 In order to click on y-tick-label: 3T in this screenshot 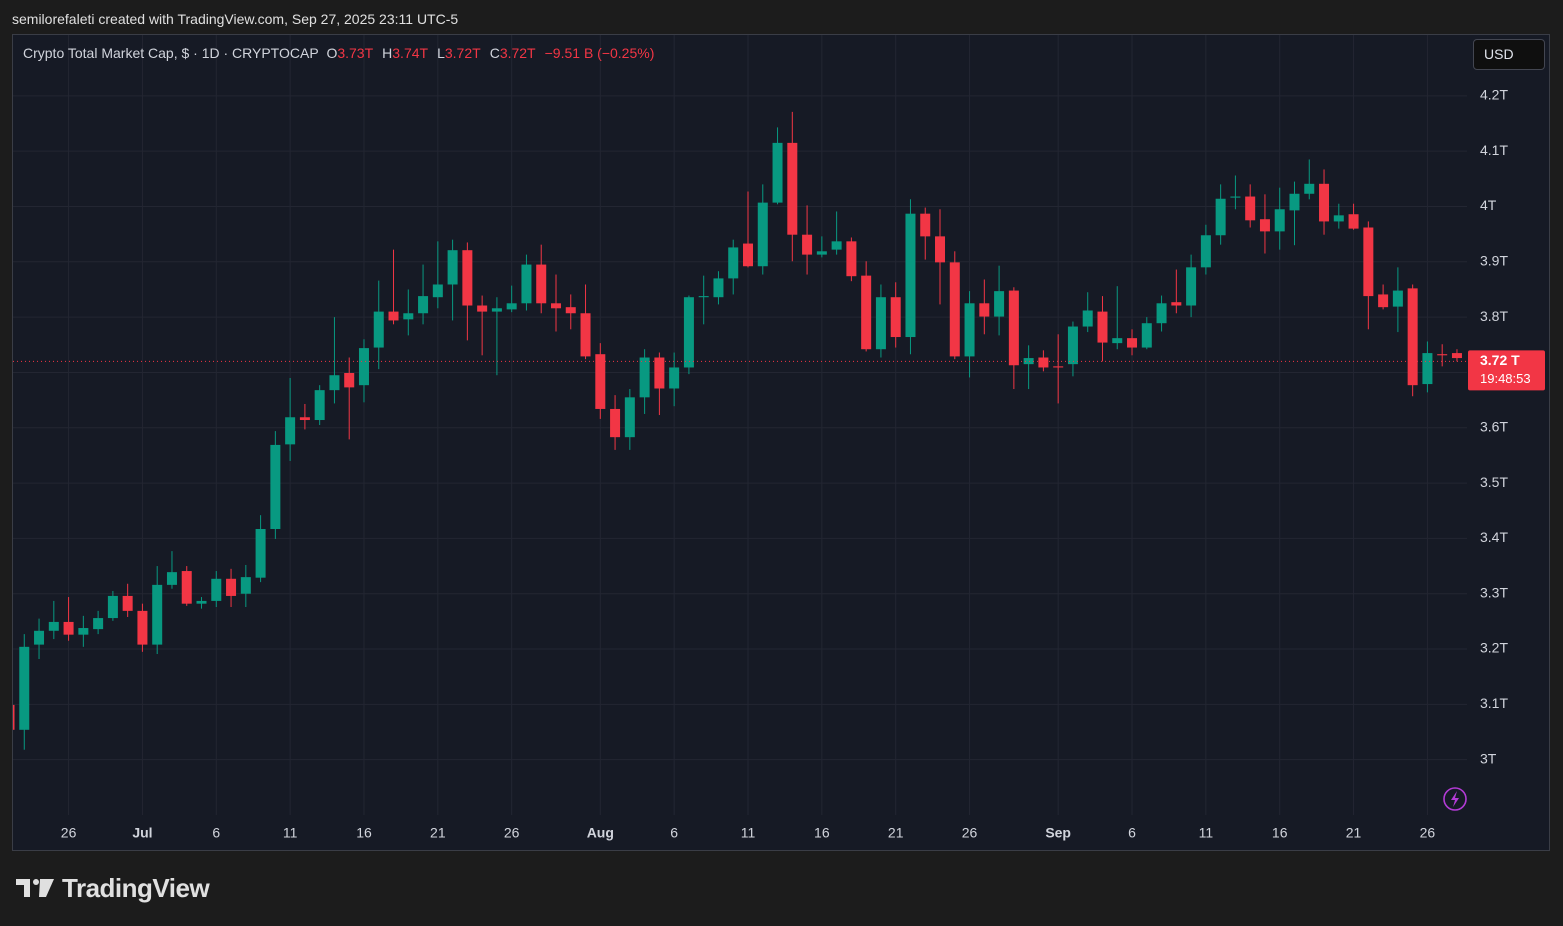, I will do `click(1488, 758)`.